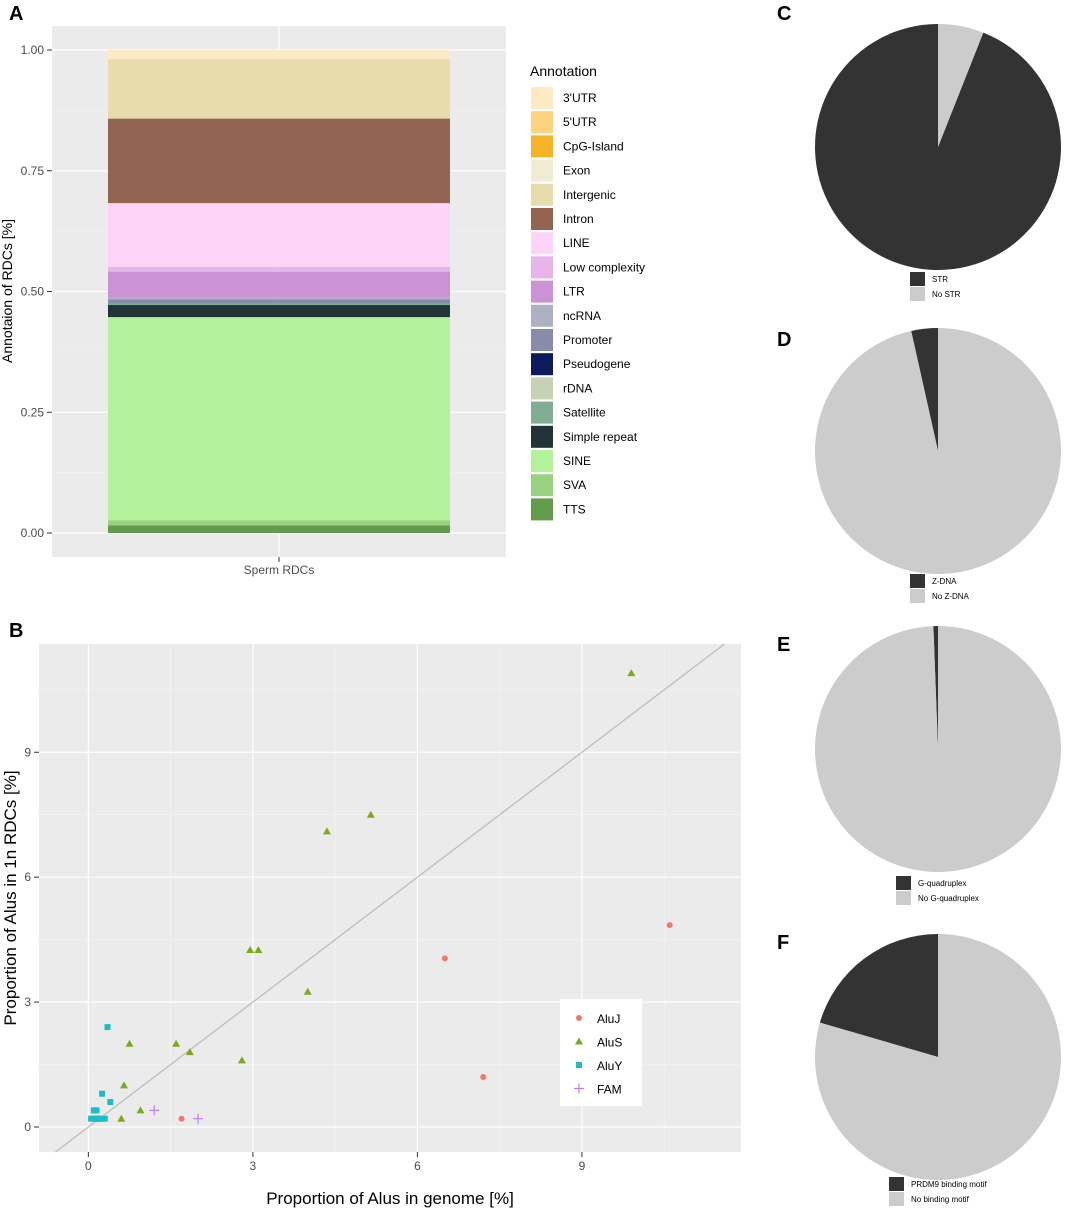 The width and height of the screenshot is (1065, 1218). I want to click on panel-label-f: F, so click(783, 943).